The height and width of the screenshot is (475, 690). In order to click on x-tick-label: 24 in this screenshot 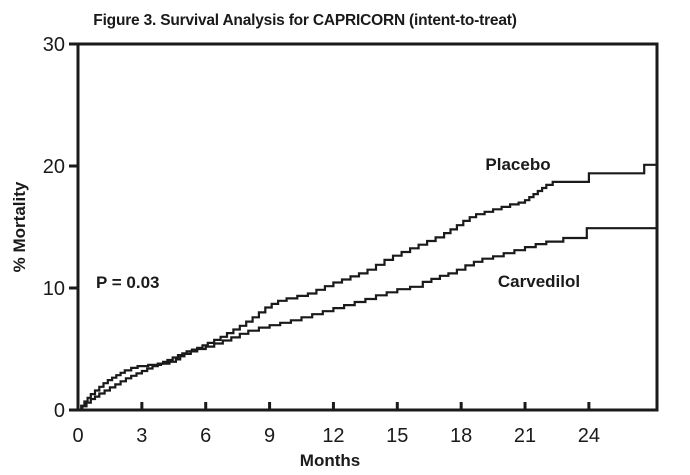, I will do `click(589, 436)`.